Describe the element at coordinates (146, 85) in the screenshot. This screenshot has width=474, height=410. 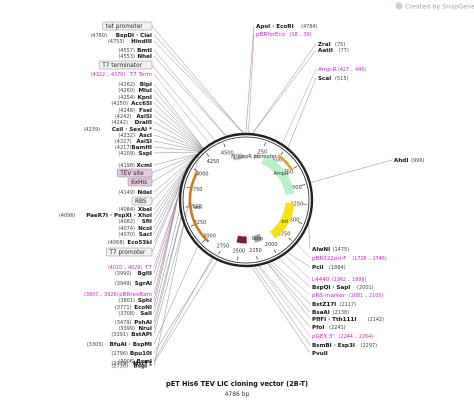
I see `site-label-blpi: BlpI` at that location.